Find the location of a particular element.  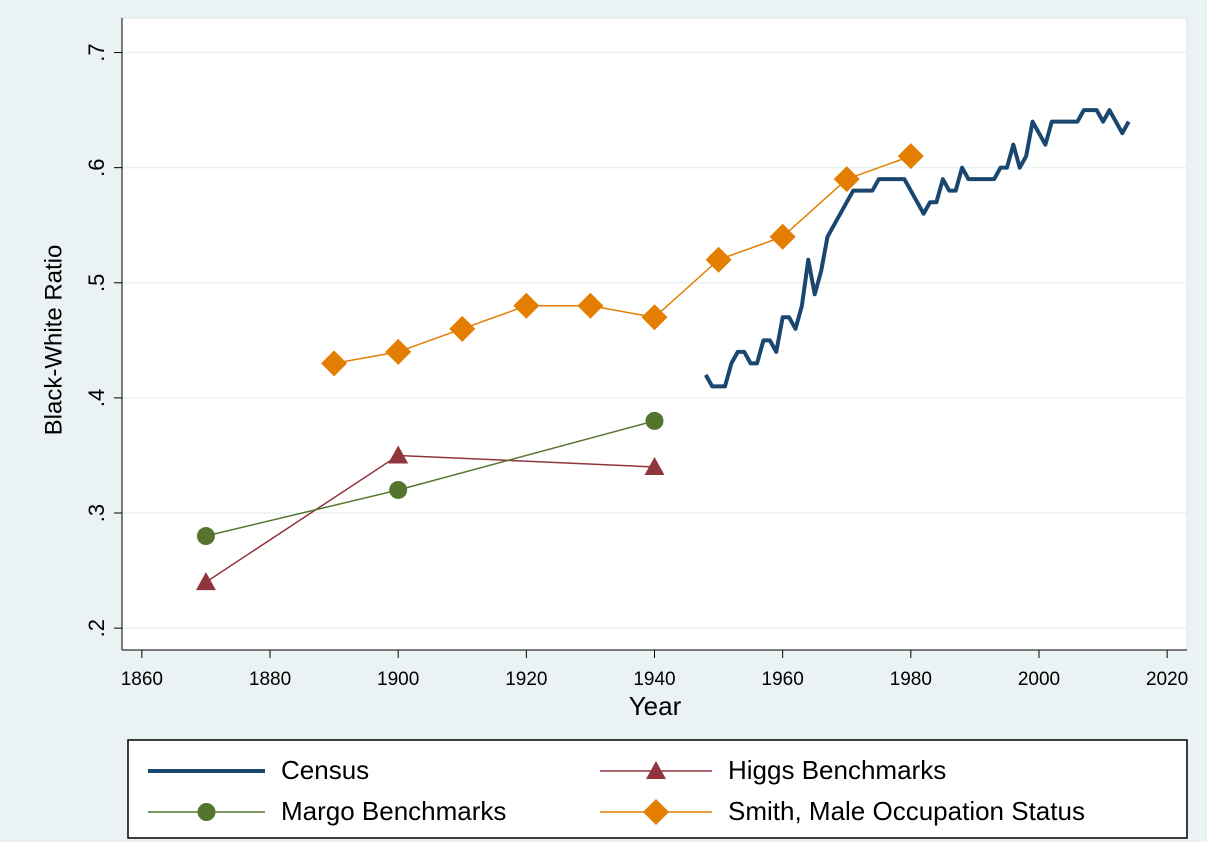

x-tick-label: 1960 is located at coordinates (783, 679).